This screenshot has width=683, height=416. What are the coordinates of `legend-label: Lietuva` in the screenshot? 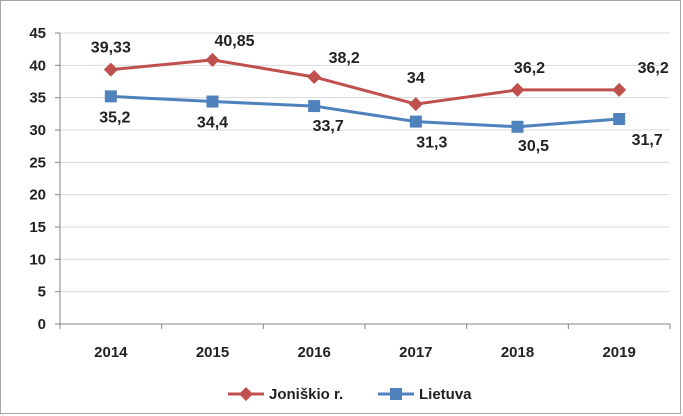 It's located at (445, 394).